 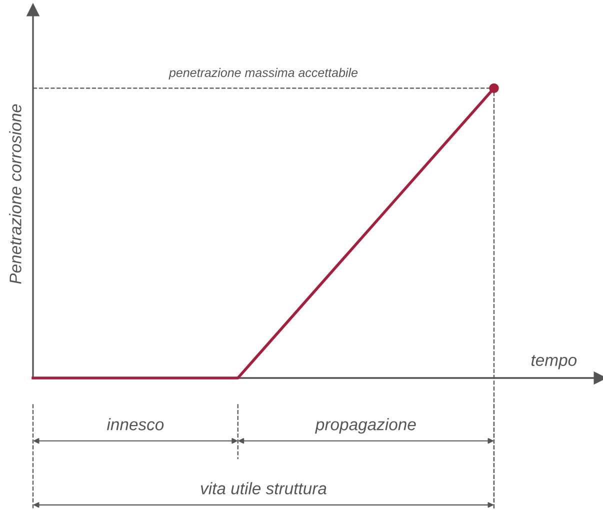 What do you see at coordinates (15, 194) in the screenshot?
I see `y-axis-title: Penetrazione corrosione` at bounding box center [15, 194].